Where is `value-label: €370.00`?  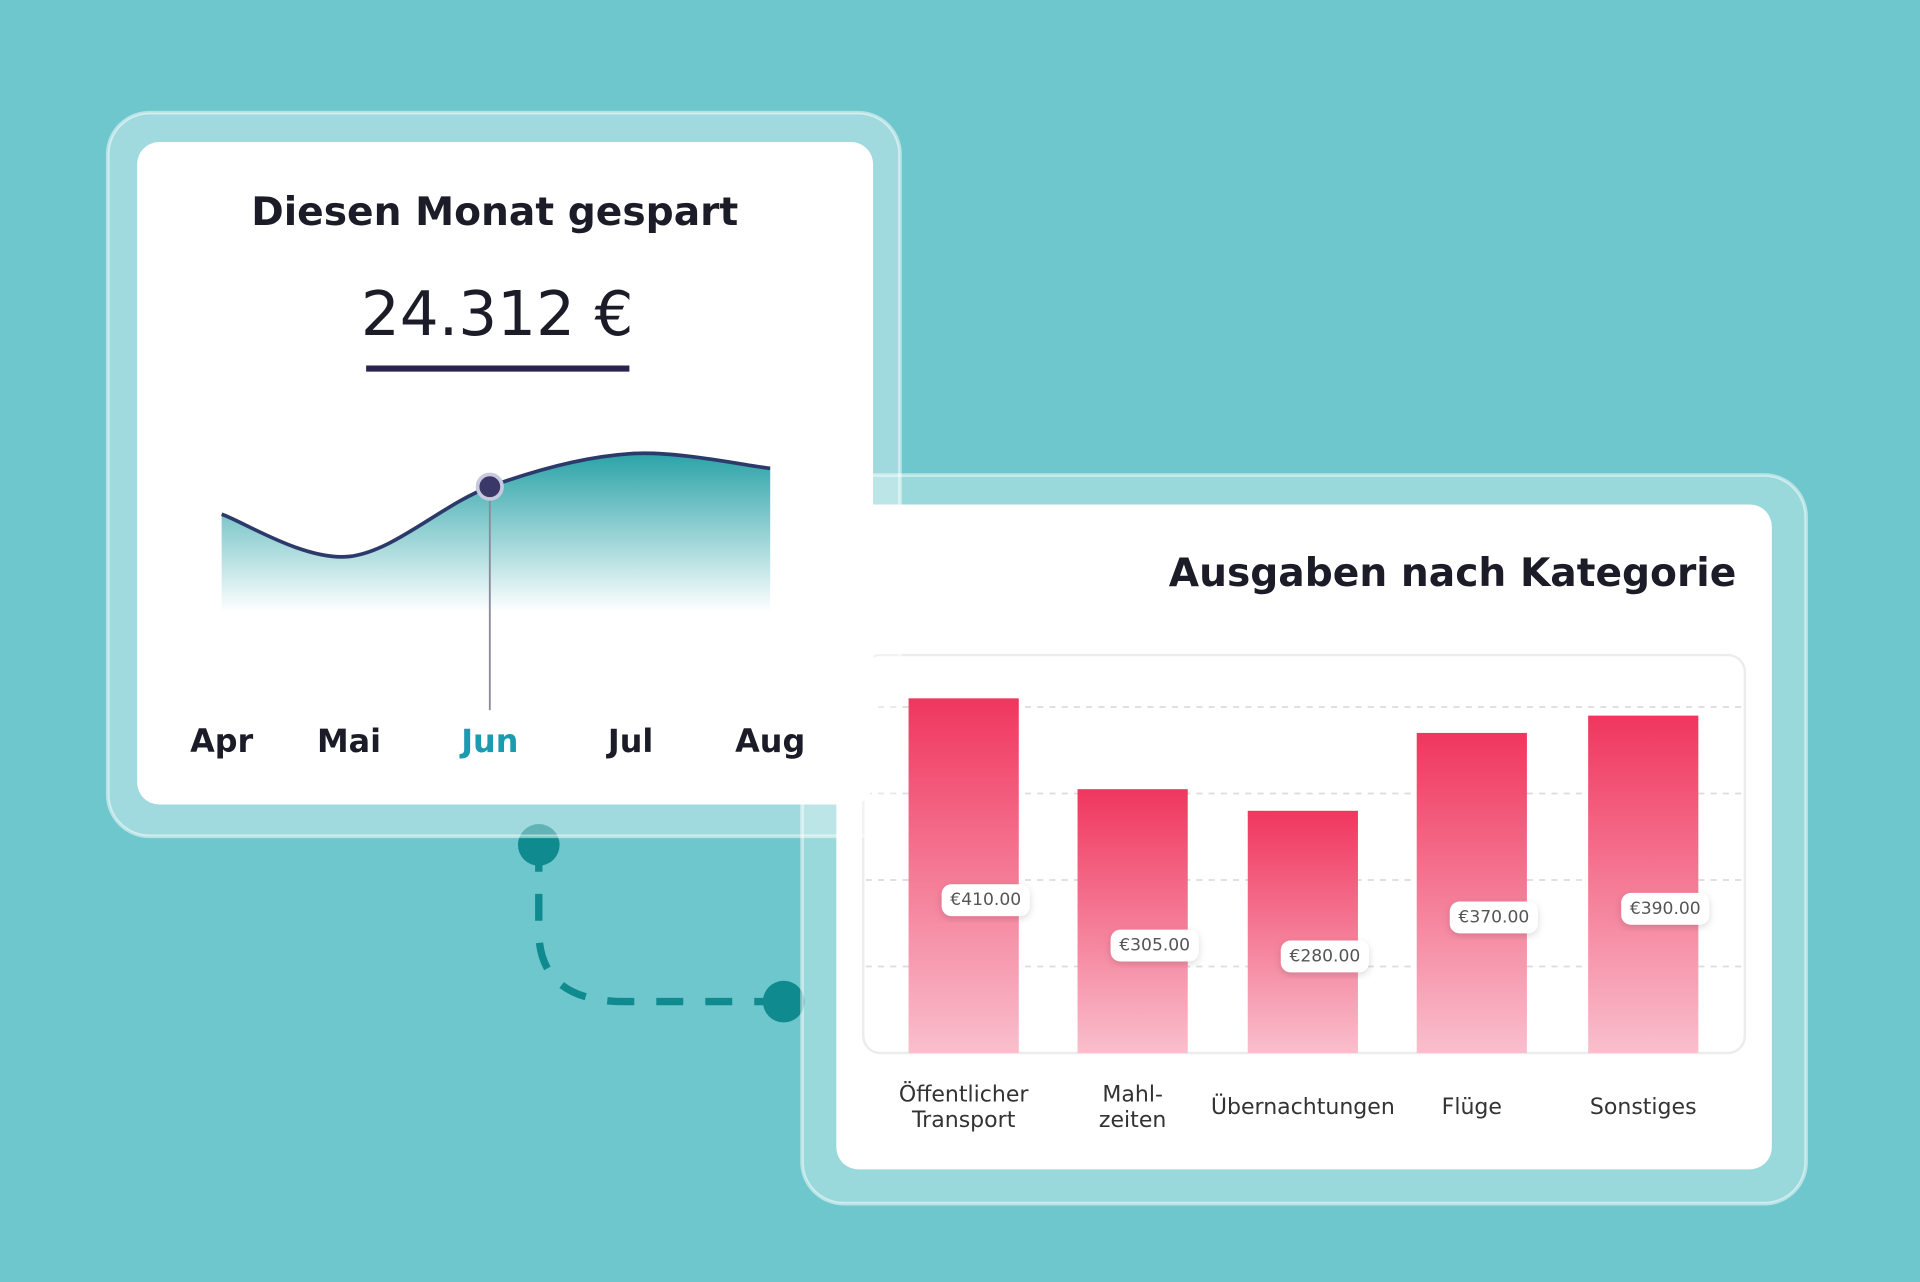
value-label: €370.00 is located at coordinates (1493, 917).